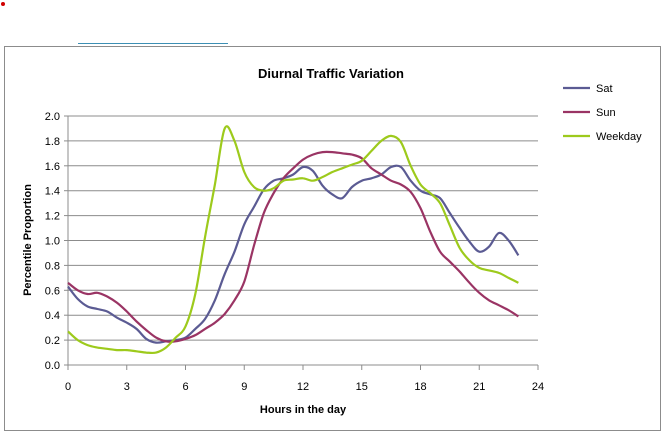  Describe the element at coordinates (303, 410) in the screenshot. I see `x-axis-label: Hours in the day` at that location.